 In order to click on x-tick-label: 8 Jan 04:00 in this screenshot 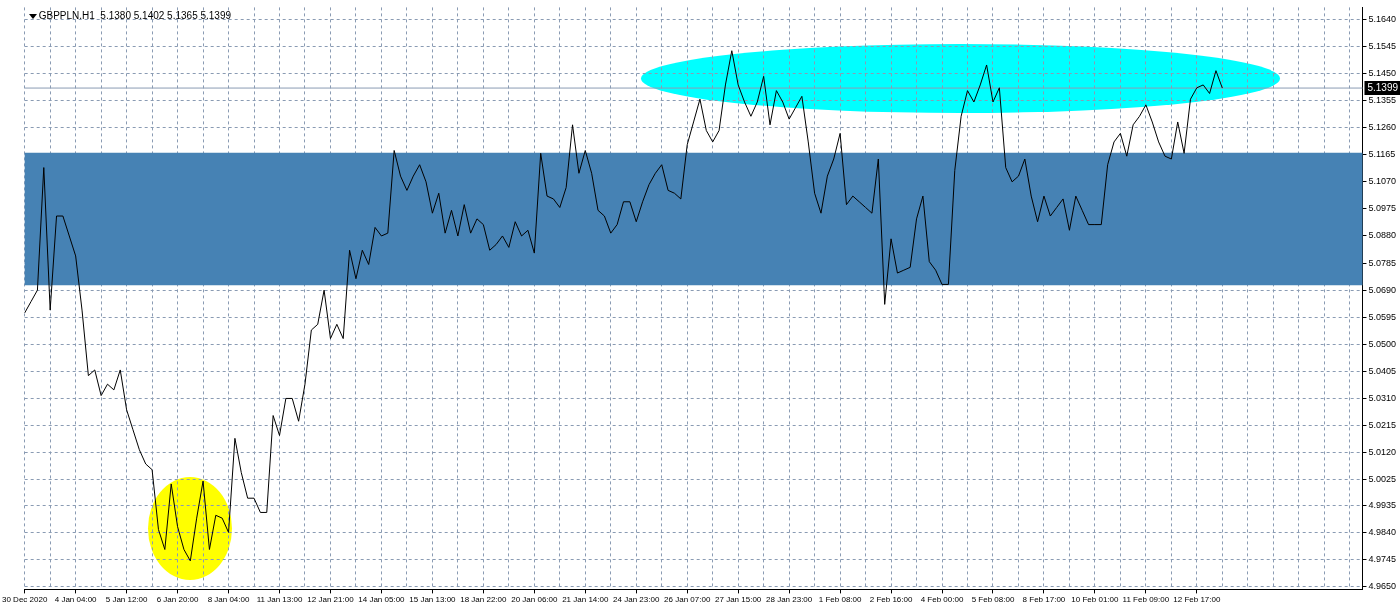, I will do `click(228, 600)`.